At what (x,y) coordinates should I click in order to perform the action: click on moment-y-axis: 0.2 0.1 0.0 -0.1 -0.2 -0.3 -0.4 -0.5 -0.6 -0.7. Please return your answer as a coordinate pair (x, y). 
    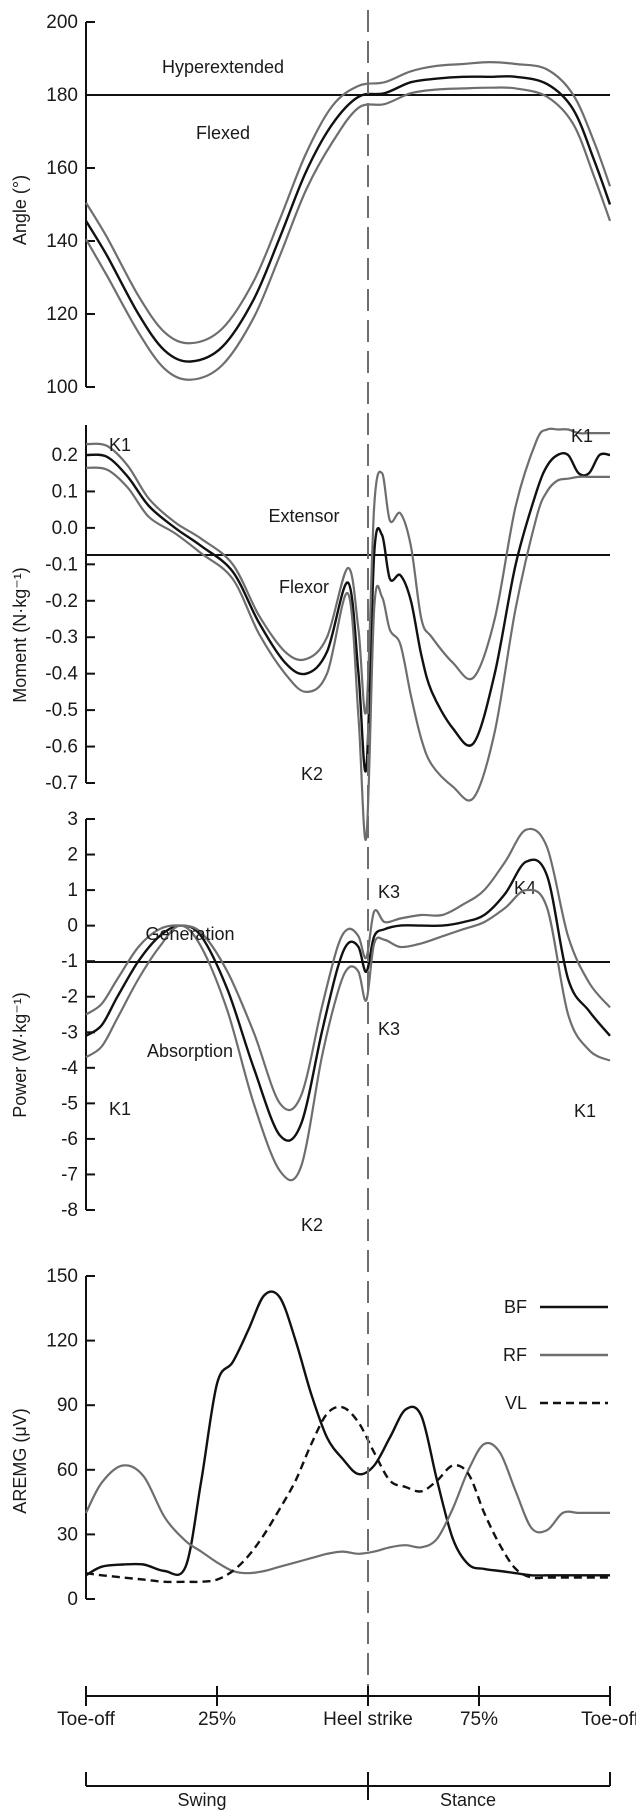
    Looking at the image, I should click on (70, 609).